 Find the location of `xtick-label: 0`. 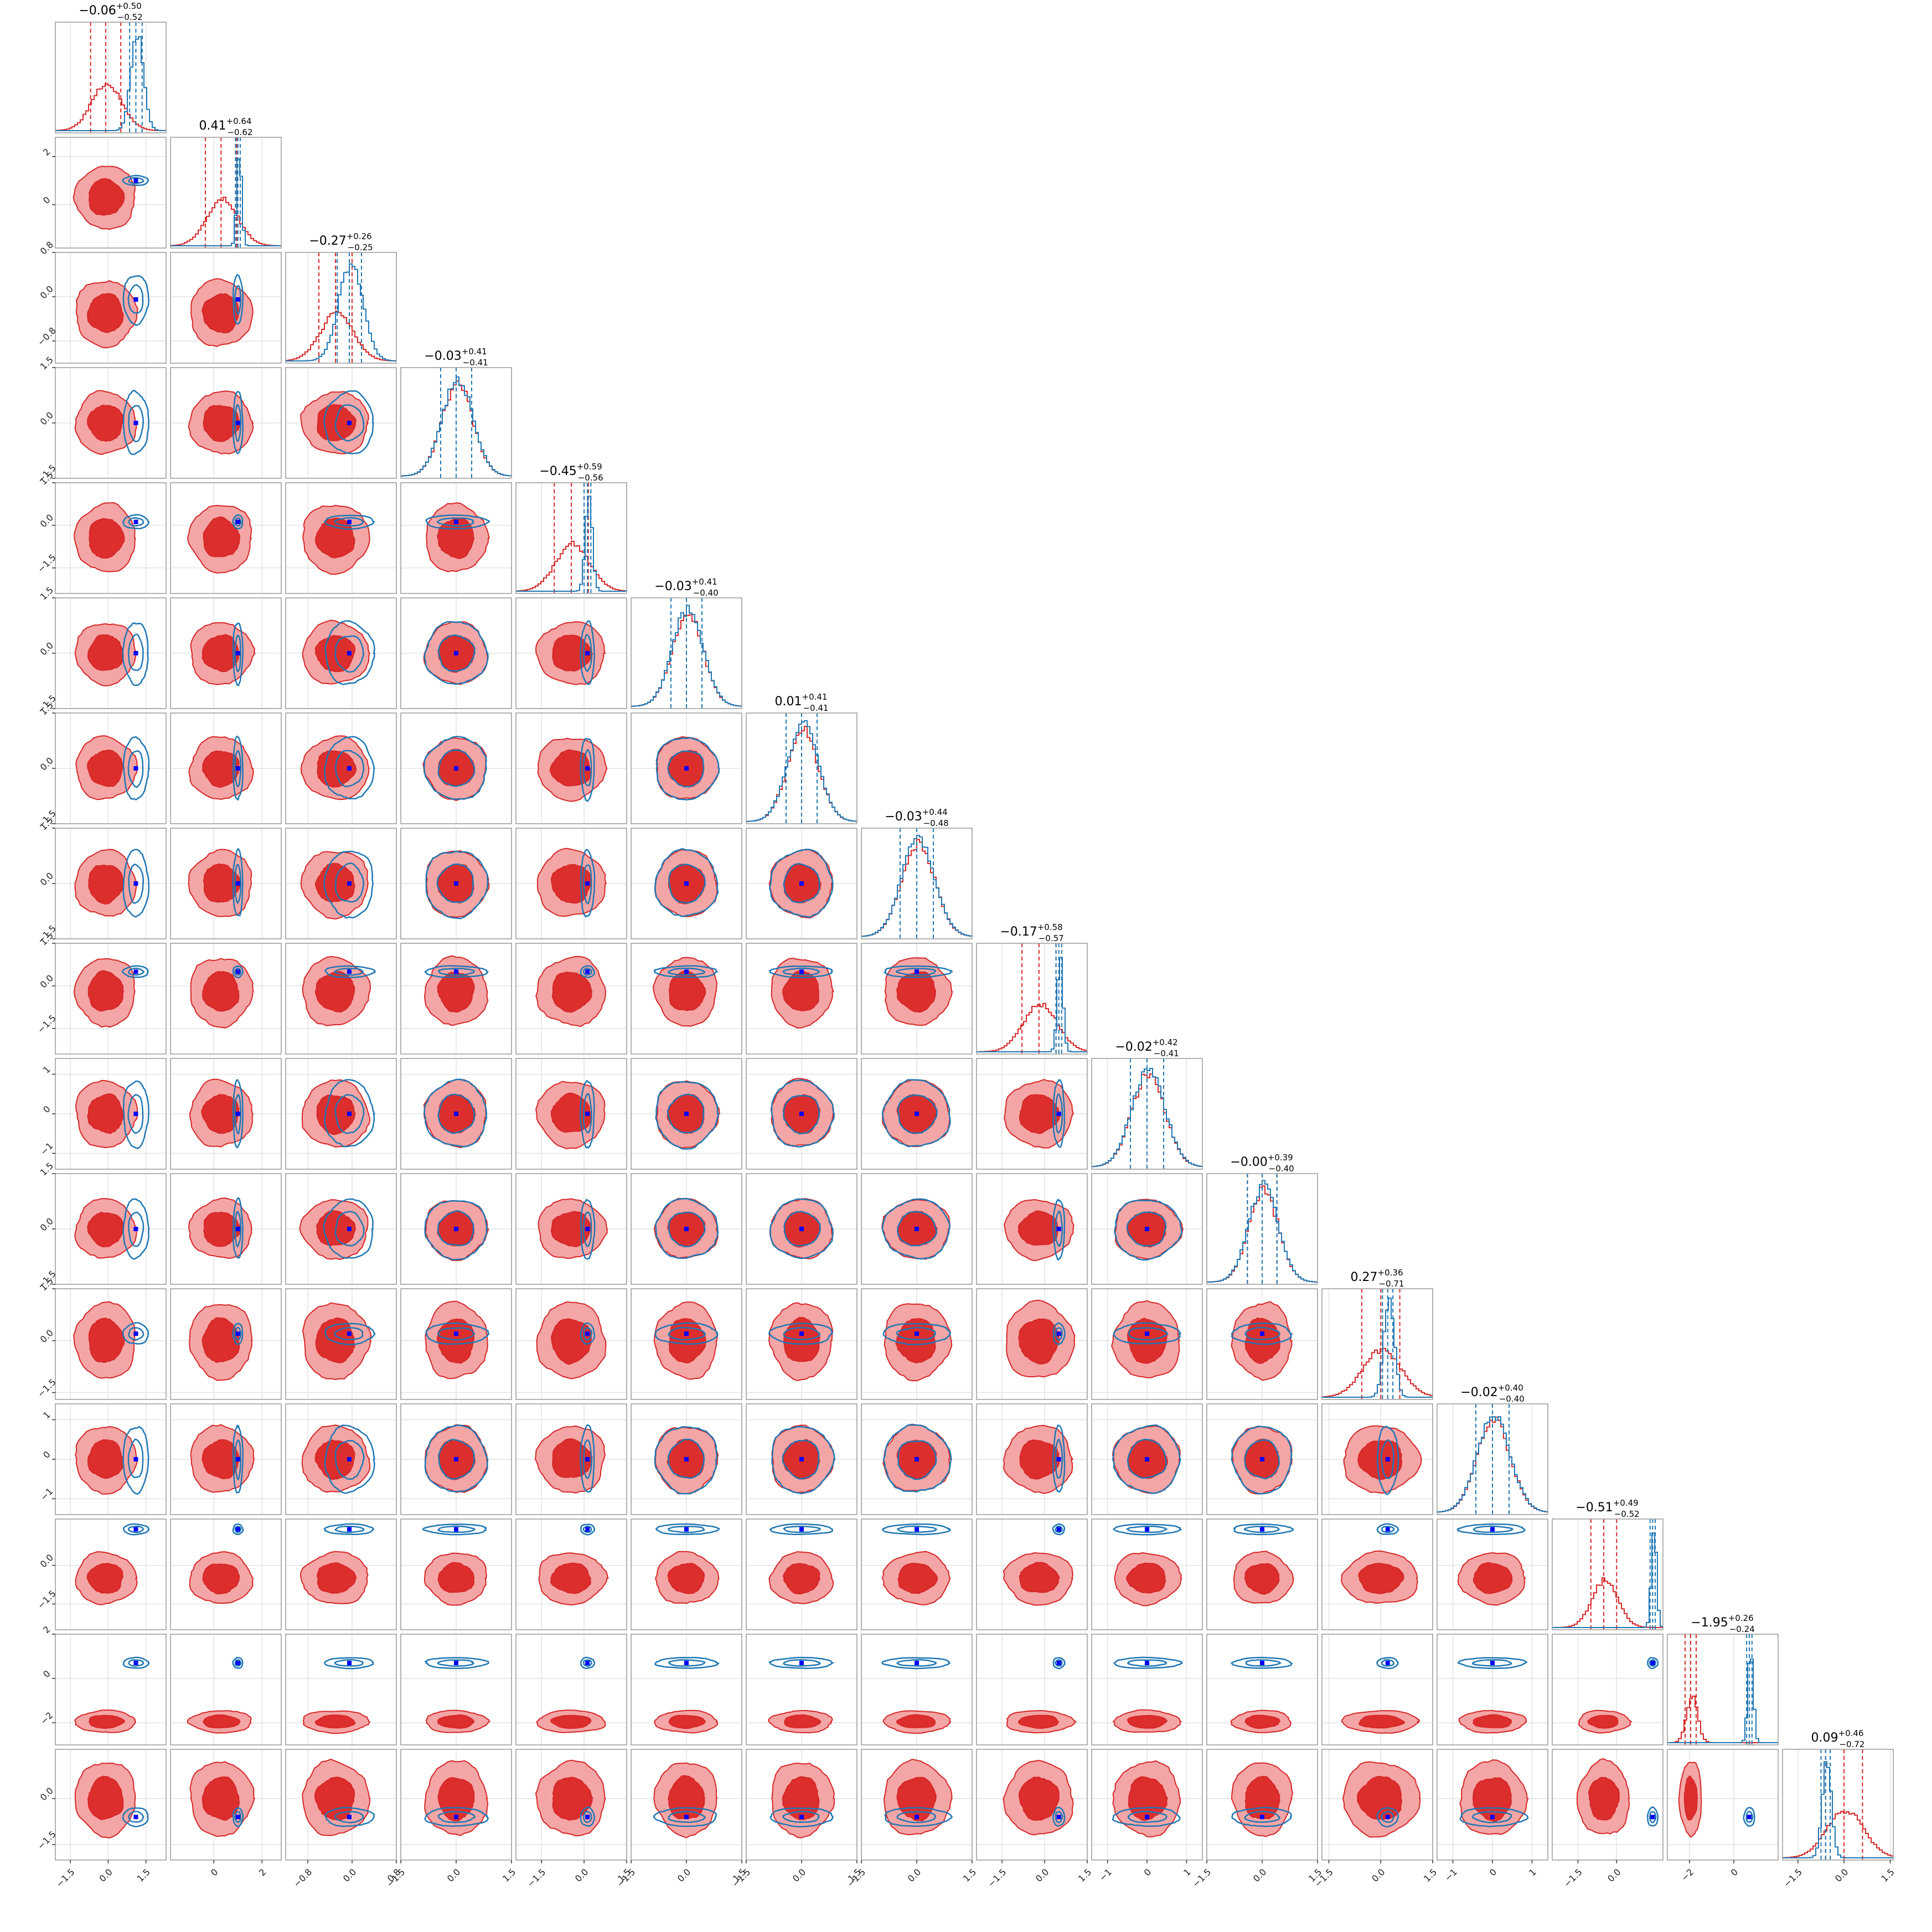

xtick-label: 0 is located at coordinates (1734, 1872).